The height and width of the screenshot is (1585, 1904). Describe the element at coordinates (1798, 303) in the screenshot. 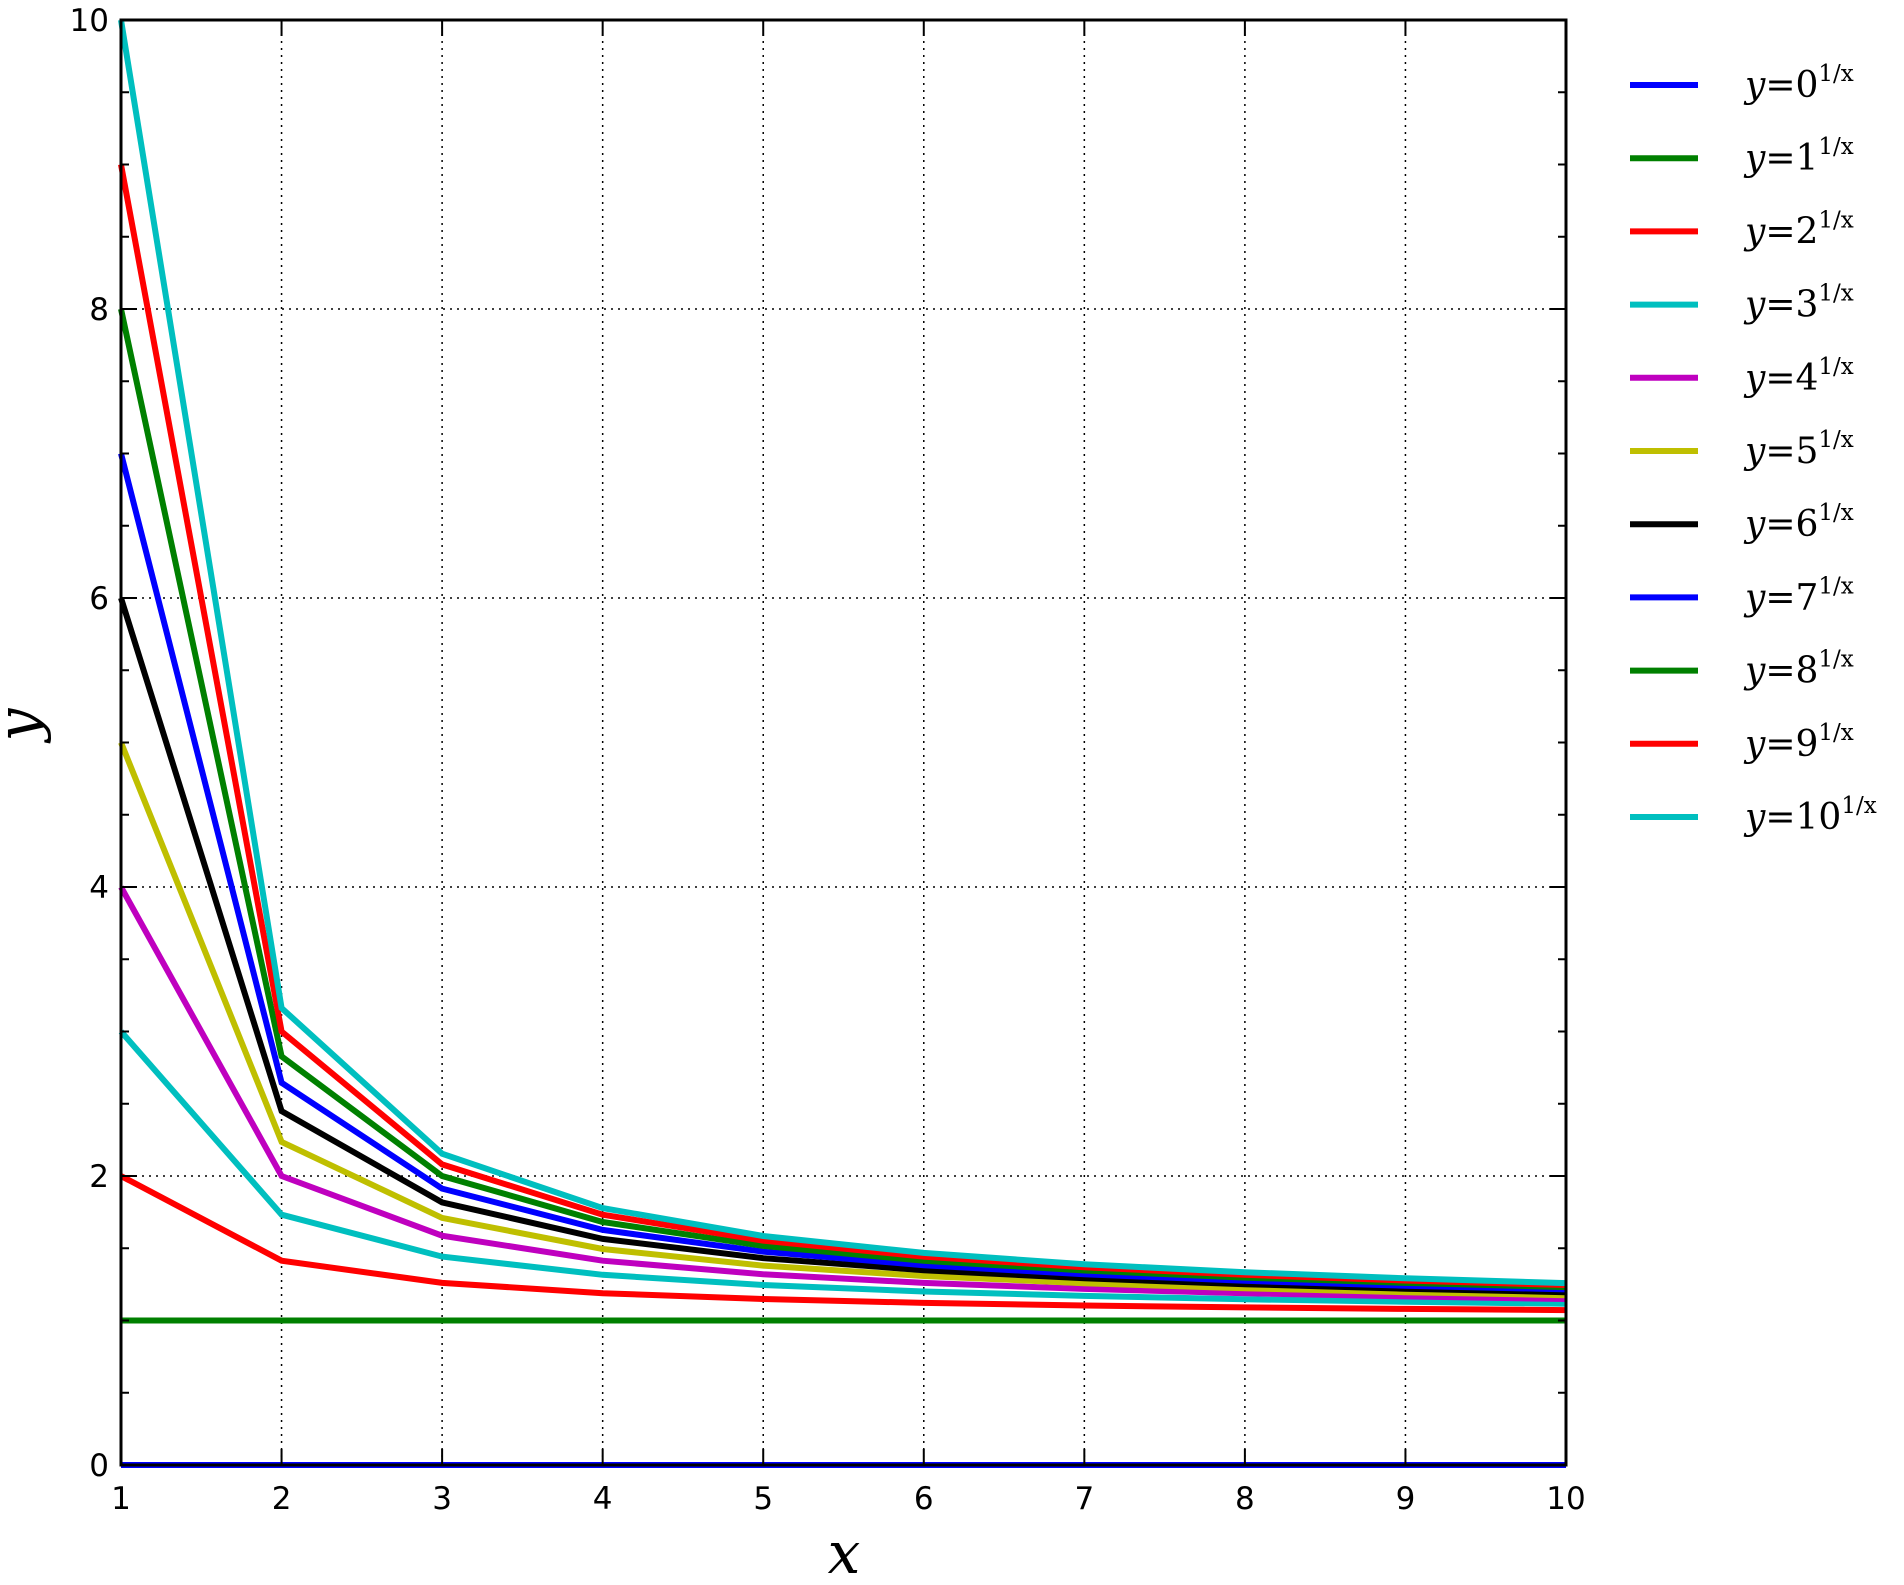

I see `legend-label: y=31/x` at that location.